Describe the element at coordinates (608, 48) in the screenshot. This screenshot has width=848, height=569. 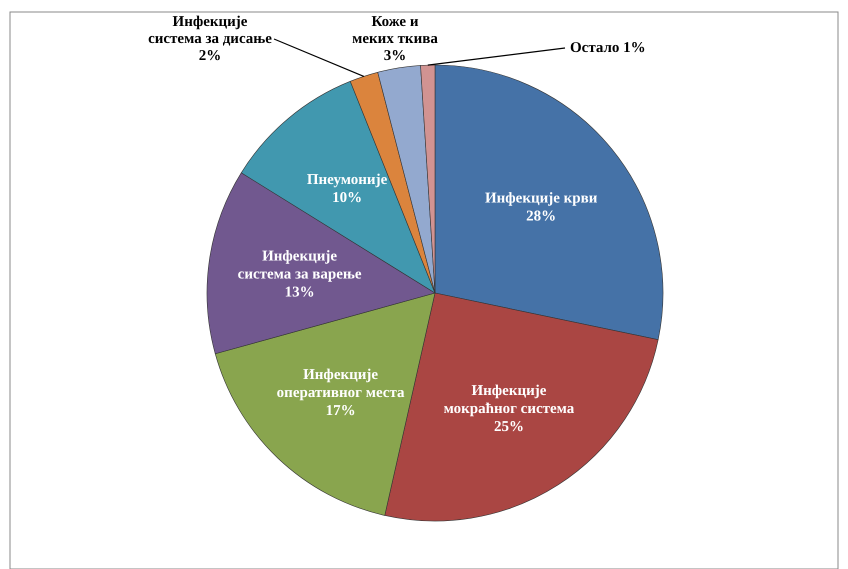
I see `slice-label: Остало 1%` at that location.